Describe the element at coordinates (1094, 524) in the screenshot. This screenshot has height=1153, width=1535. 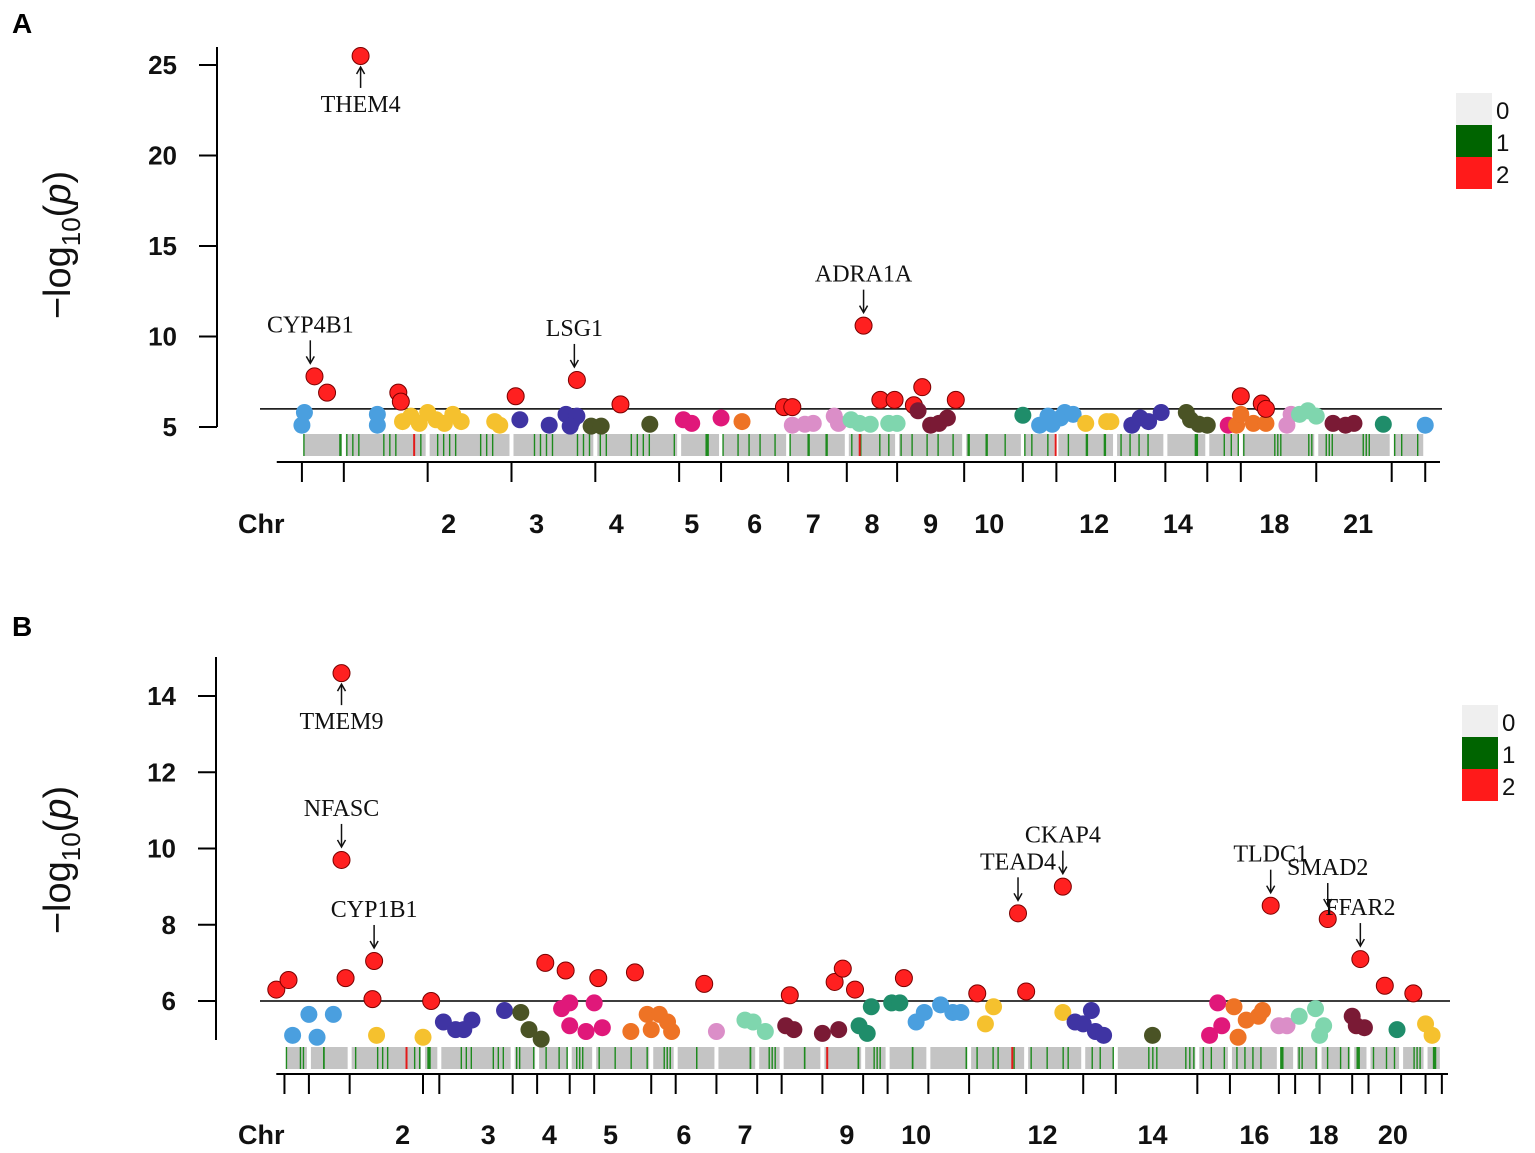
I see `chromosome-label: 12` at that location.